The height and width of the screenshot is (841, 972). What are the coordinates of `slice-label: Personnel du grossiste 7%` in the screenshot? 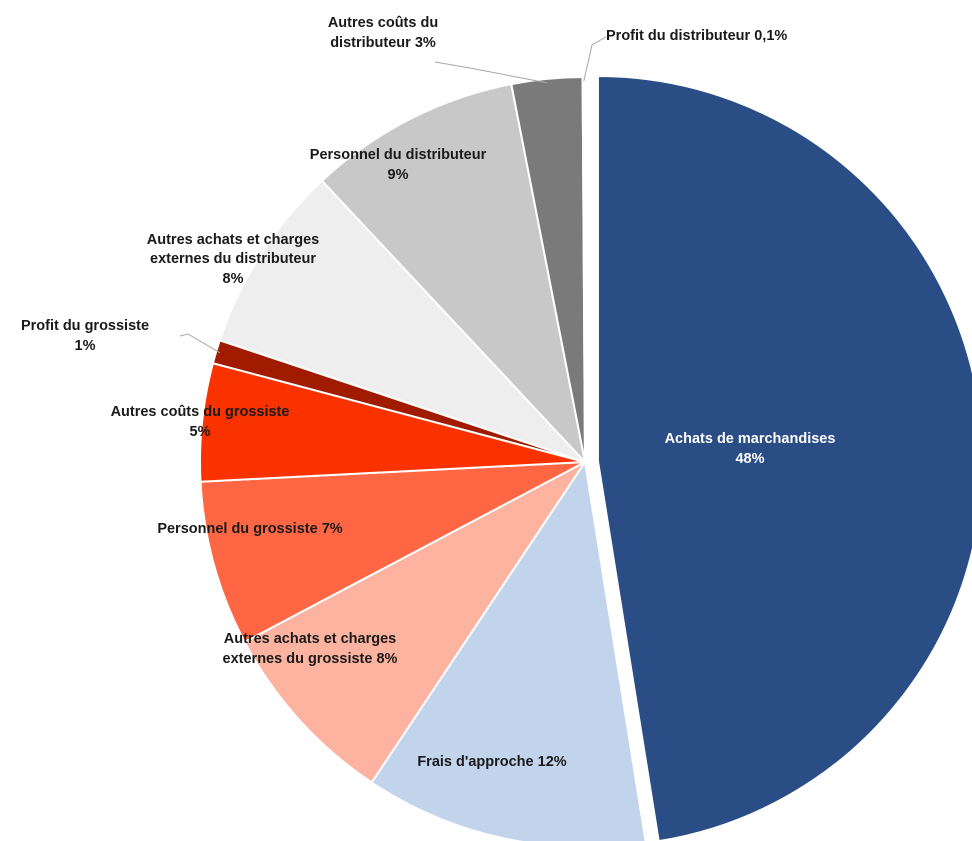 It's located at (250, 530).